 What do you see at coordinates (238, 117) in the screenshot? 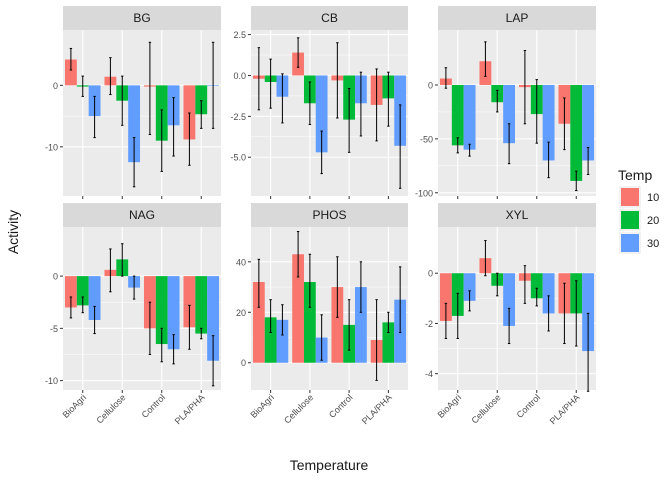
I see `y-tick-label: -2.5` at bounding box center [238, 117].